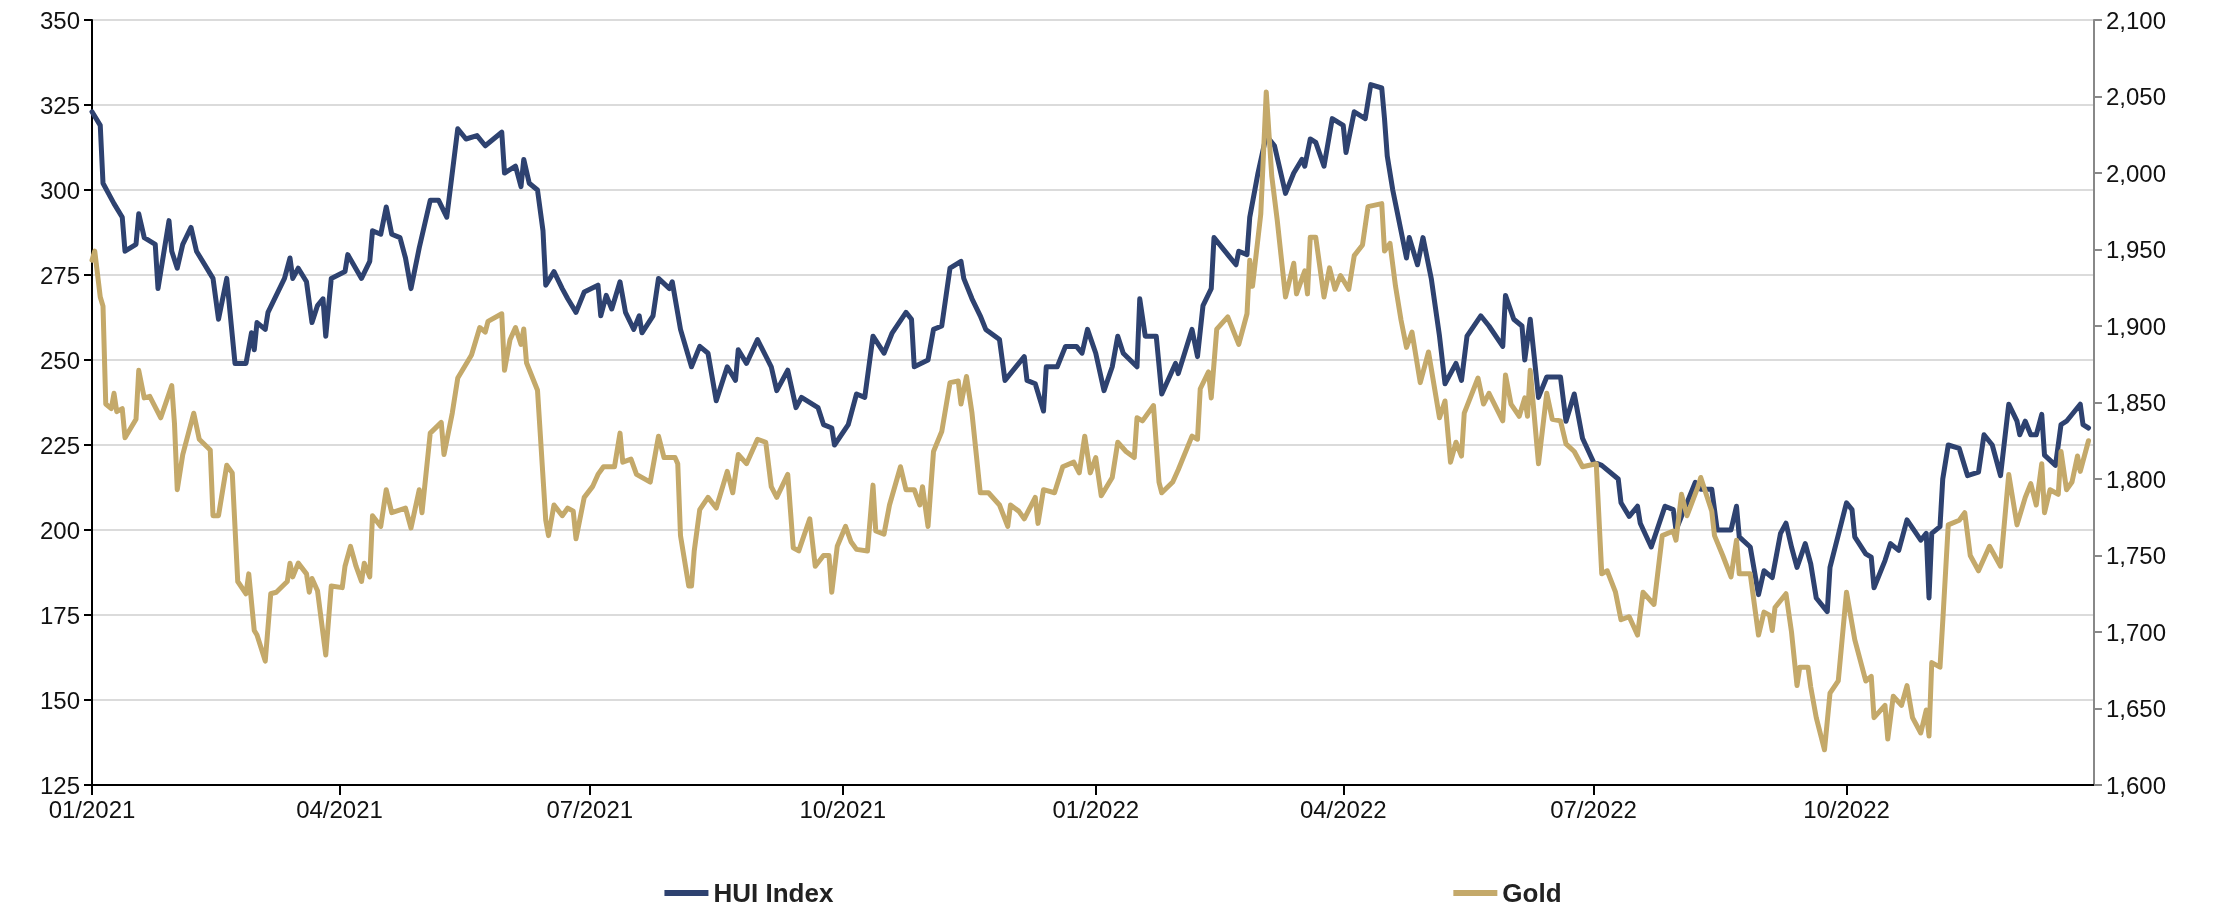 This screenshot has height=915, width=2226. I want to click on x-tick-label: 10/2022, so click(1846, 809).